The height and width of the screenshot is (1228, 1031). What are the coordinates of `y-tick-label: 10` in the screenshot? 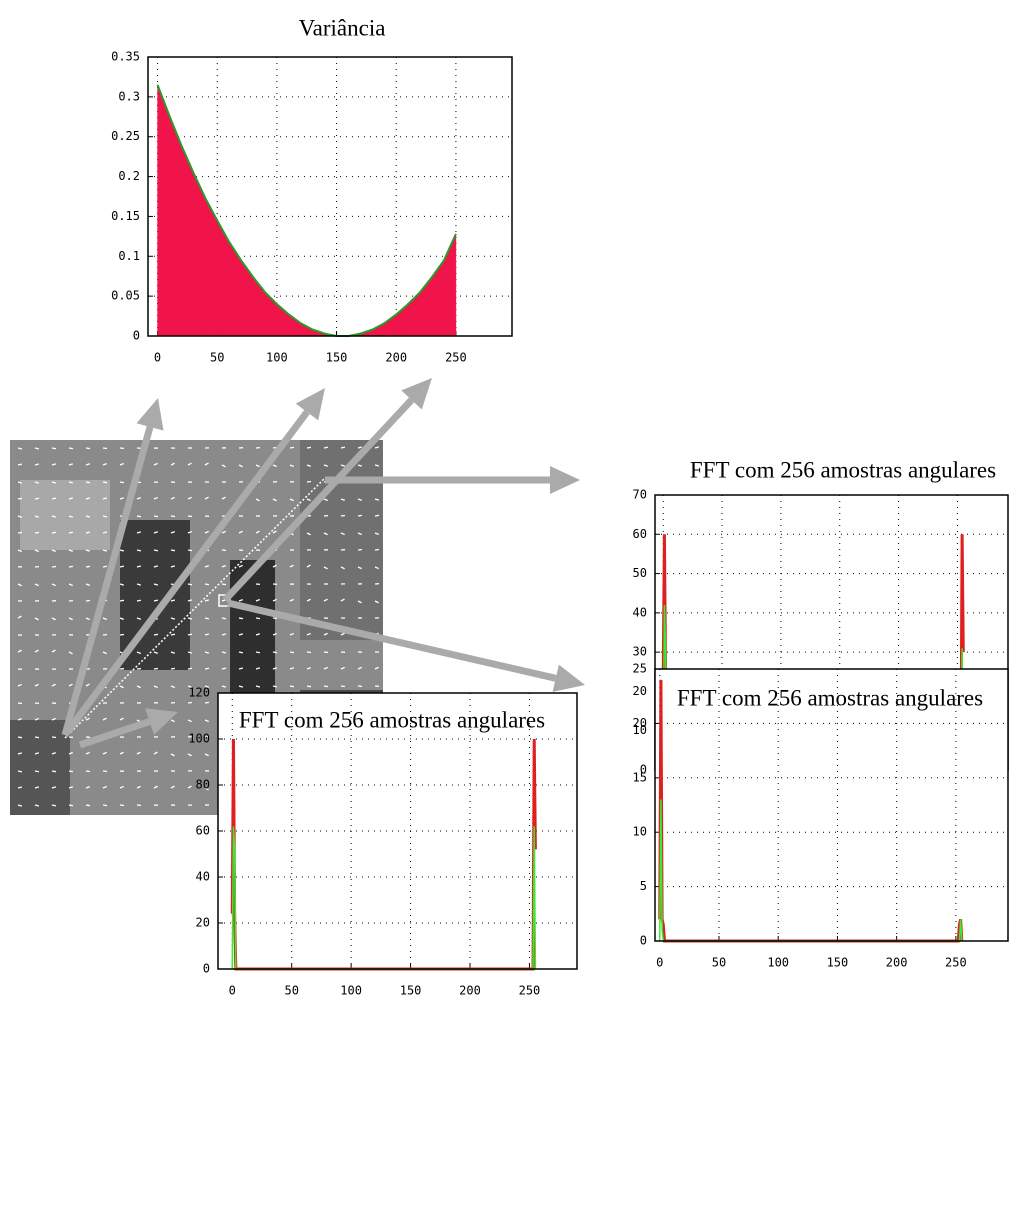 It's located at (640, 832).